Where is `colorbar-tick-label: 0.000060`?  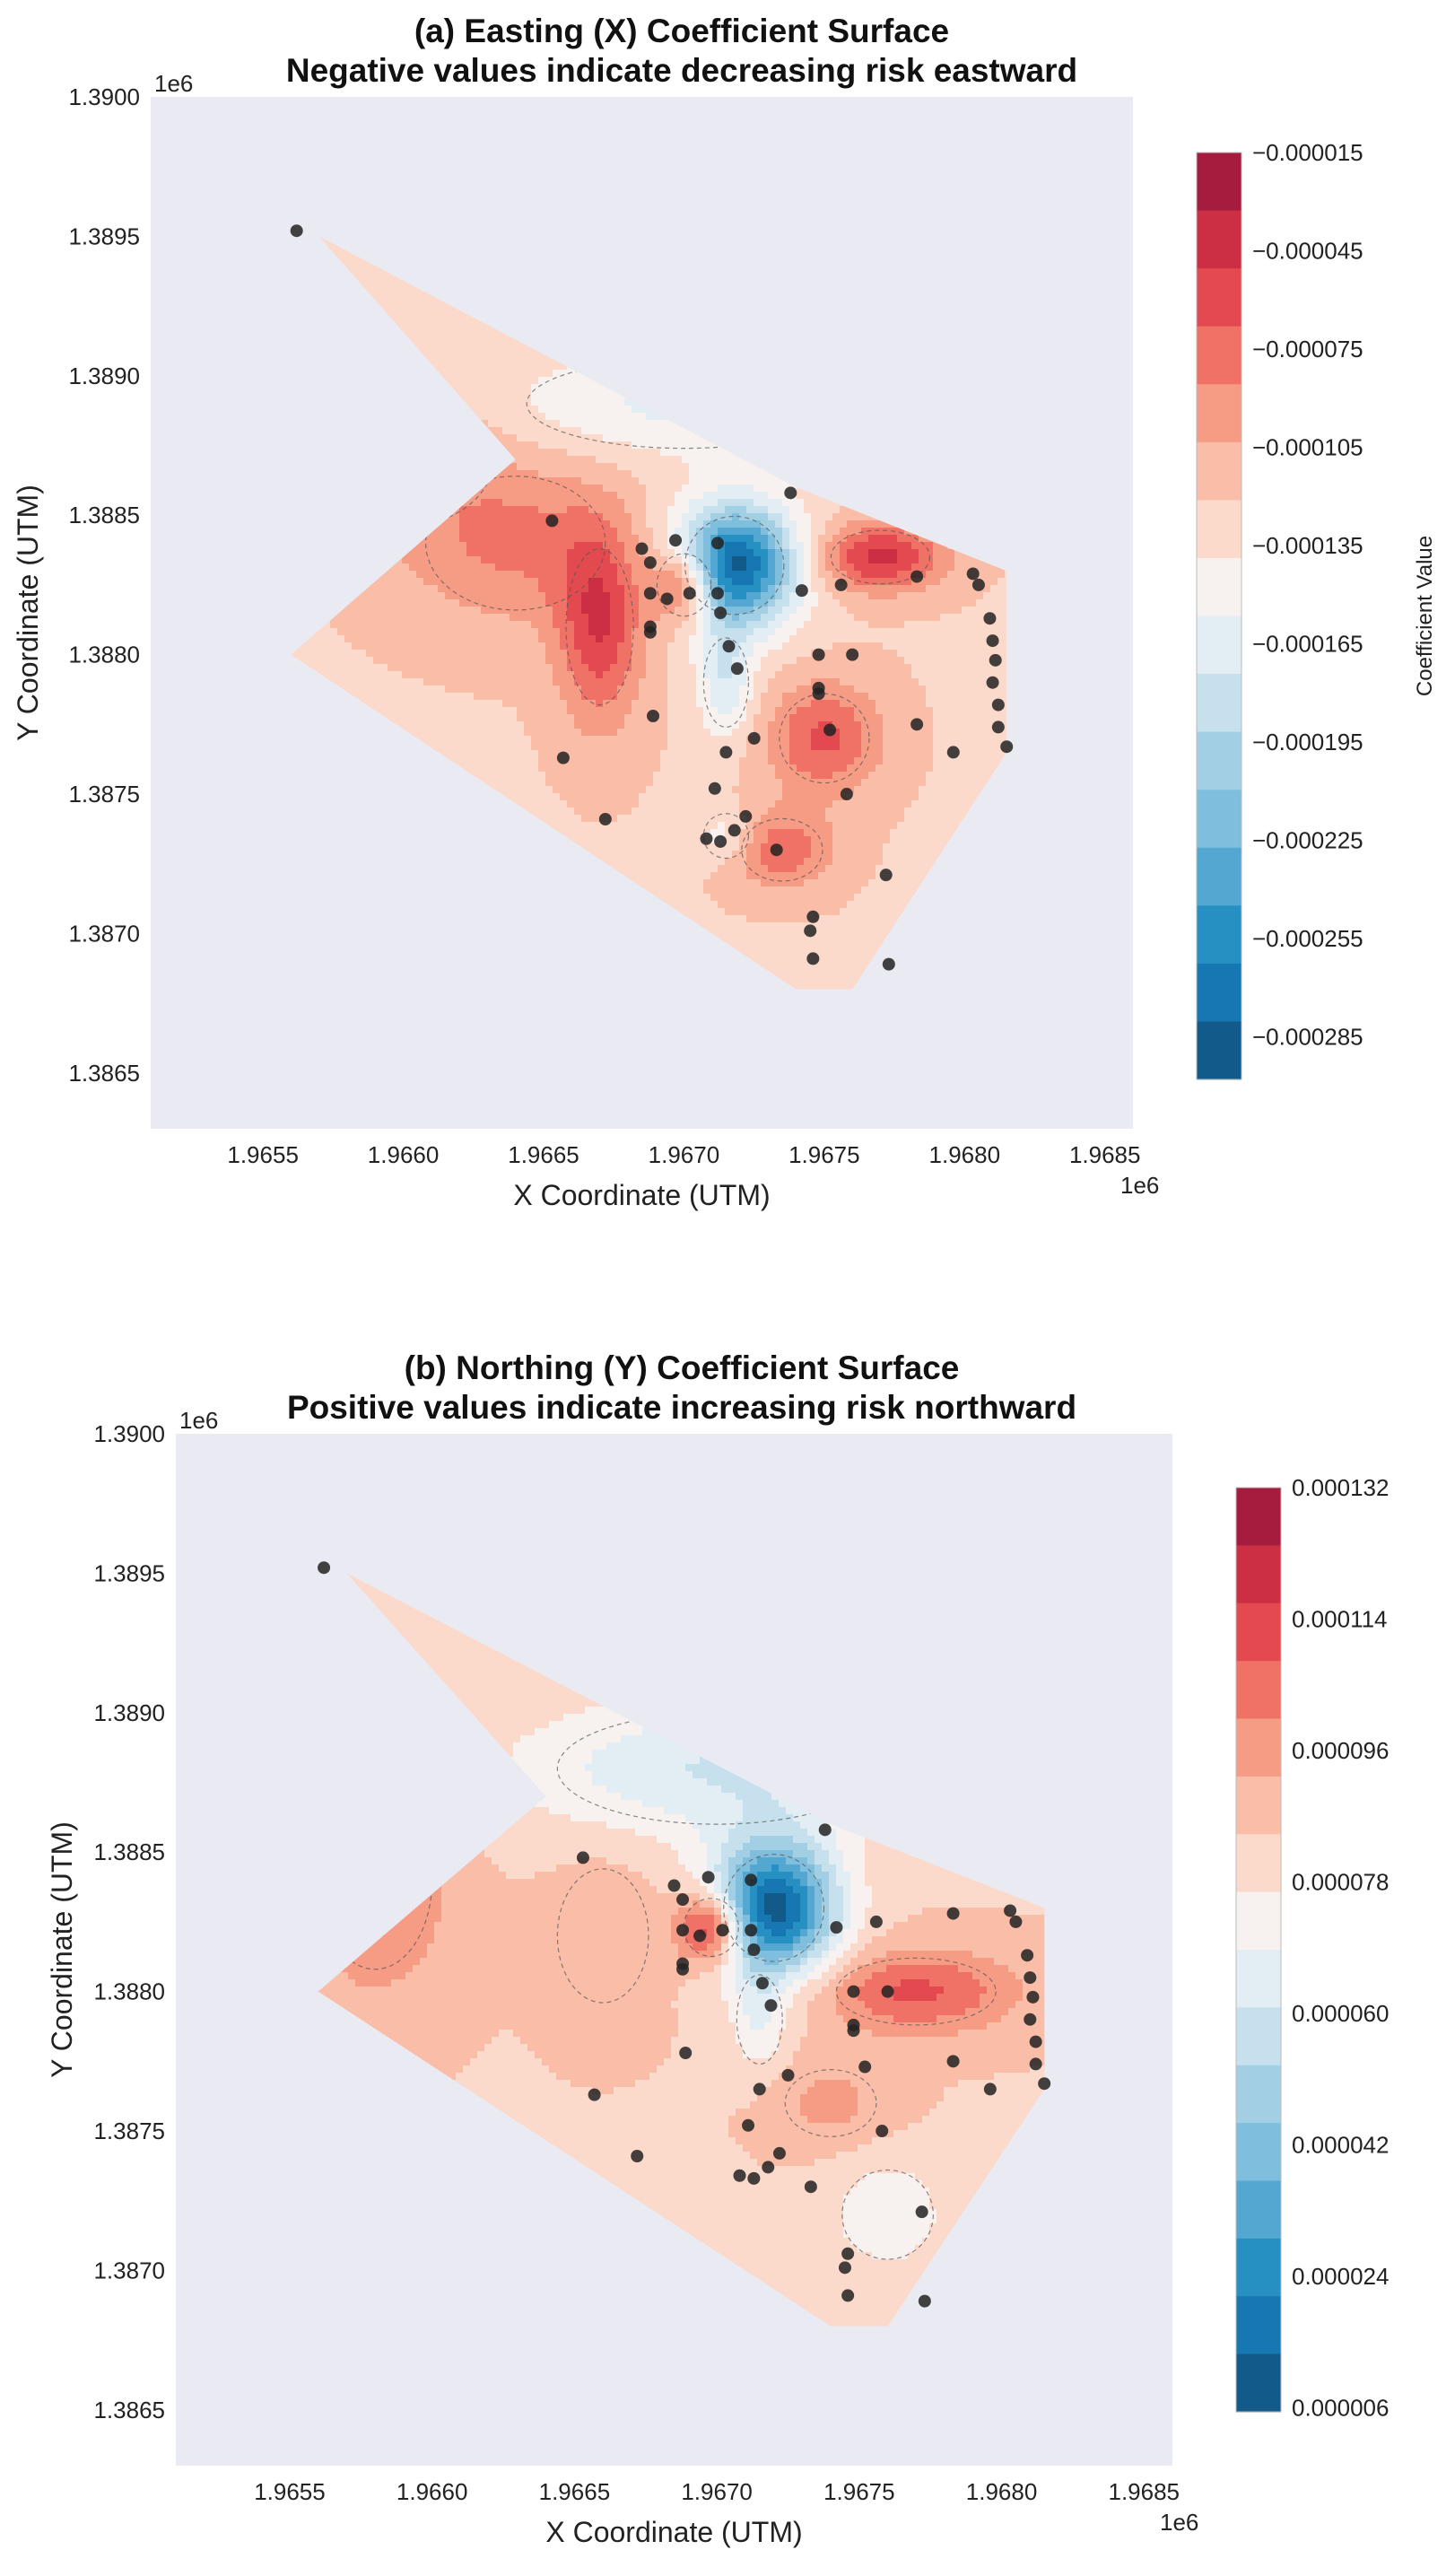 colorbar-tick-label: 0.000060 is located at coordinates (1340, 2014).